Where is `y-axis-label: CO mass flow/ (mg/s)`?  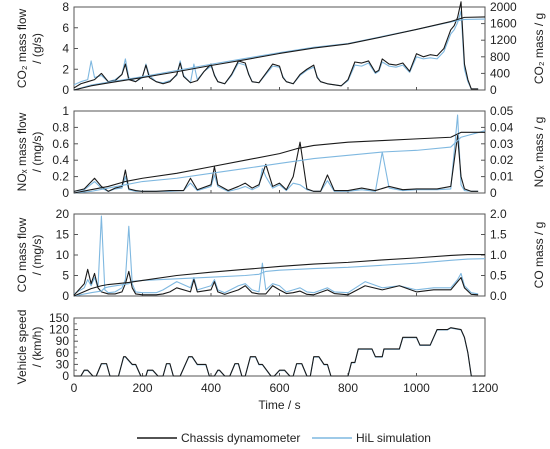
y-axis-label: CO mass flow/ (mg/s) is located at coordinates (29, 254).